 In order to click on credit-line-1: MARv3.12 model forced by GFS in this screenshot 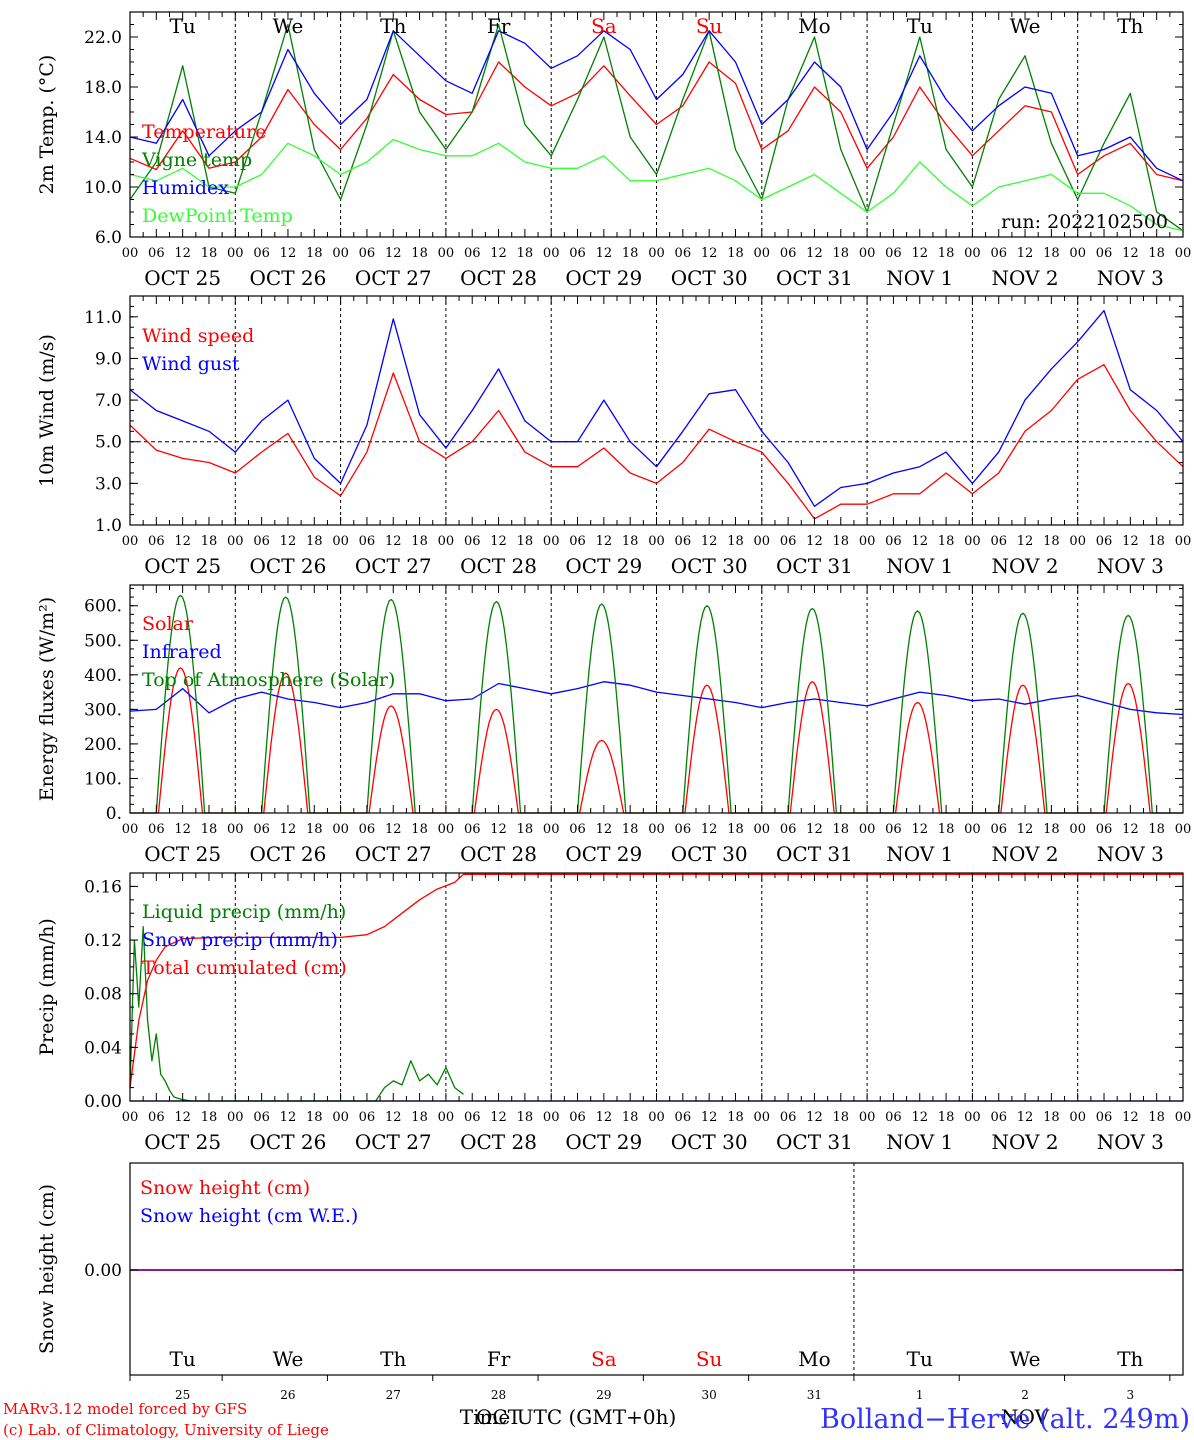, I will do `click(125, 1409)`.